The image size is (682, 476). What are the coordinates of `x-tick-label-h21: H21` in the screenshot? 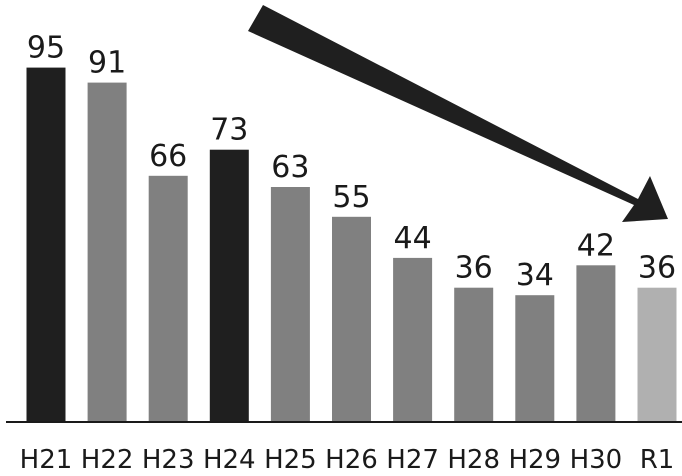 It's located at (46, 460).